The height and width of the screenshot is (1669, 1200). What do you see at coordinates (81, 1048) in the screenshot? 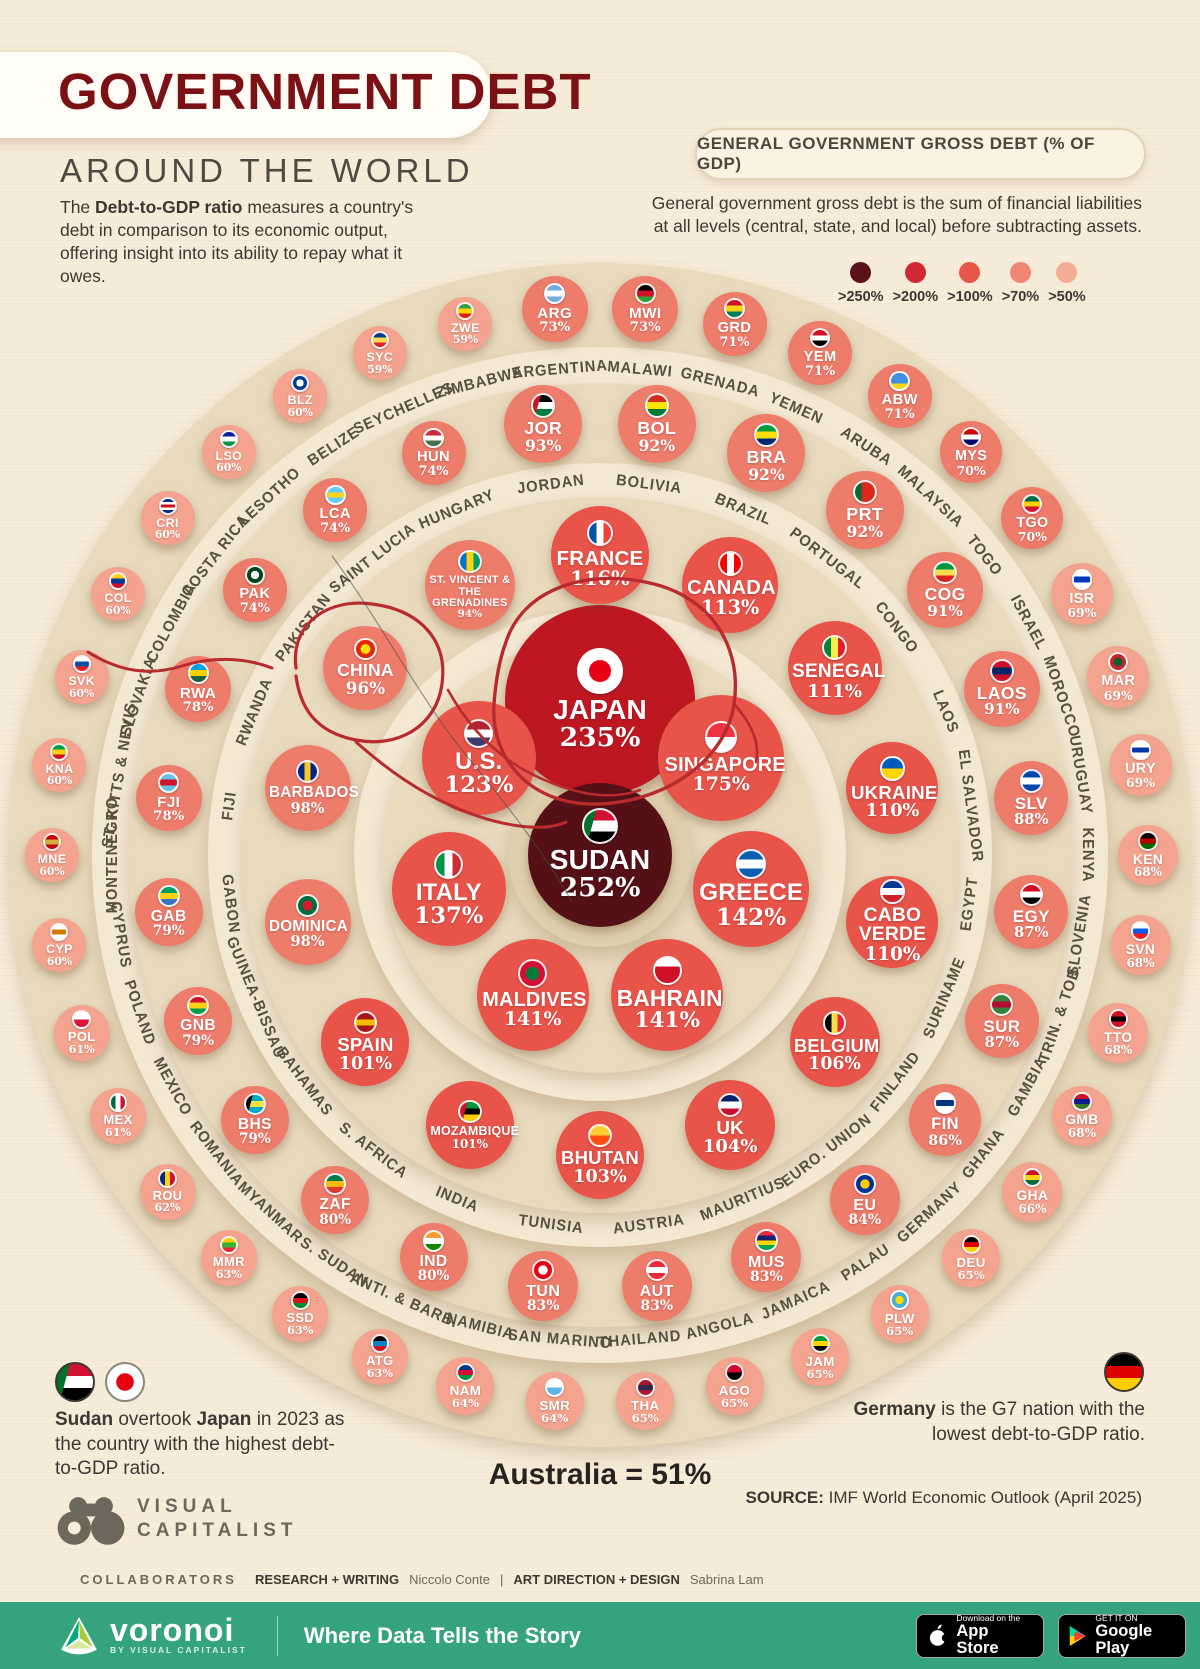
I see `country-value: 61%` at bounding box center [81, 1048].